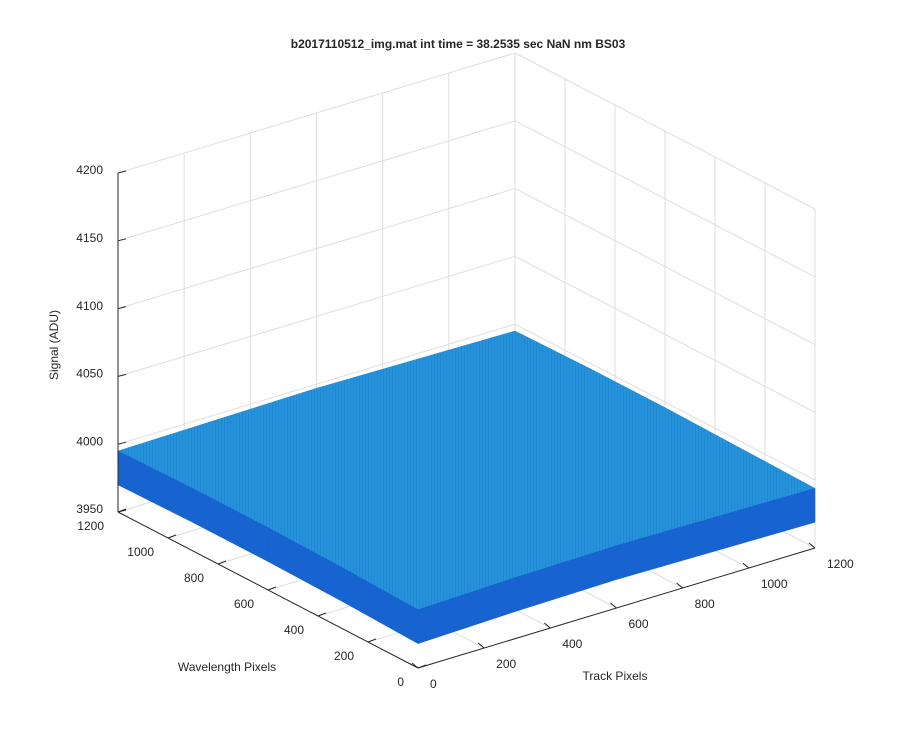 This screenshot has height=750, width=900. Describe the element at coordinates (89, 306) in the screenshot. I see `z-tick-label: 4100` at that location.